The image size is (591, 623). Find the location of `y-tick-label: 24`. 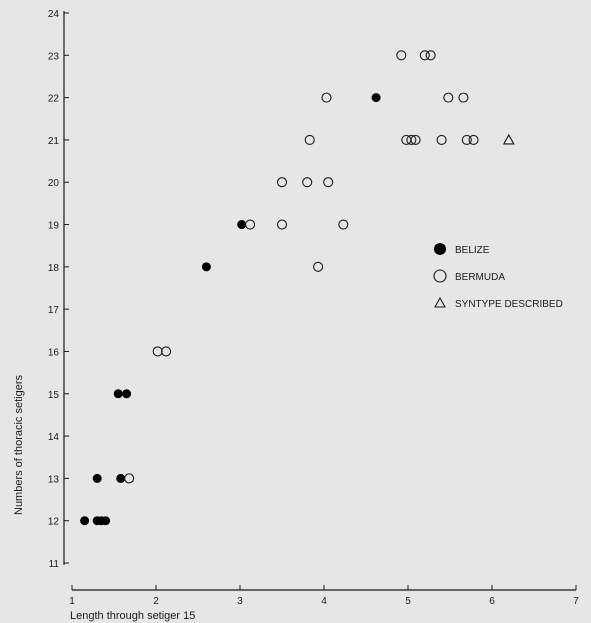

y-tick-label: 24 is located at coordinates (54, 14).